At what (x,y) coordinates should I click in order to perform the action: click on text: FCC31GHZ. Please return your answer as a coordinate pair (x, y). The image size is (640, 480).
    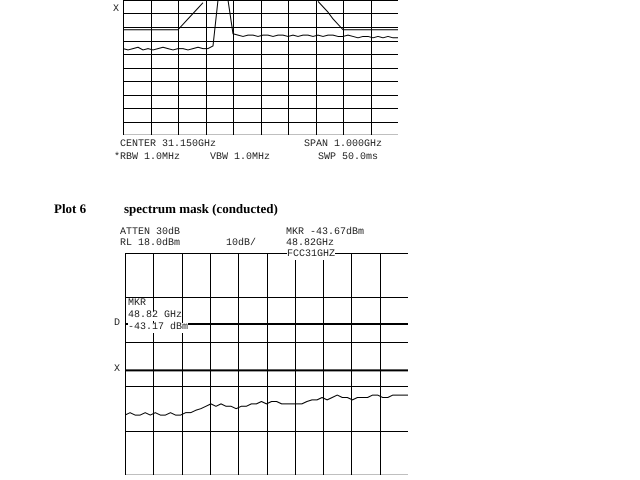
    Looking at the image, I should click on (311, 254).